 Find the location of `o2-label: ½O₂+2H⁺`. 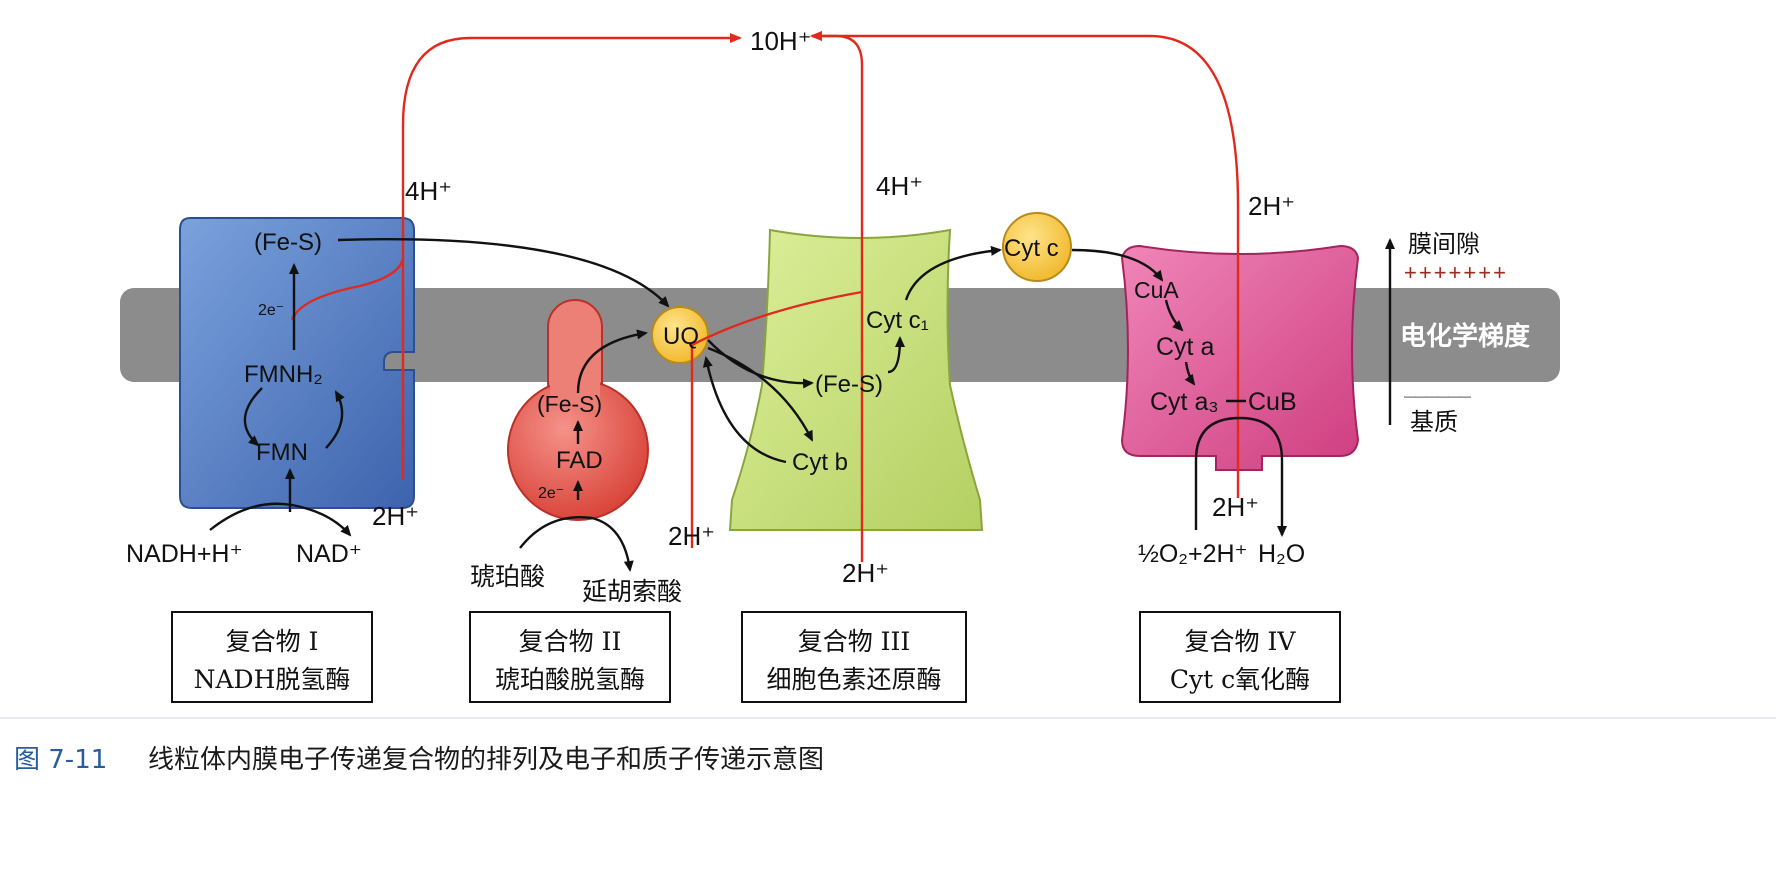

o2-label: ½O₂+2H⁺ is located at coordinates (1193, 554).